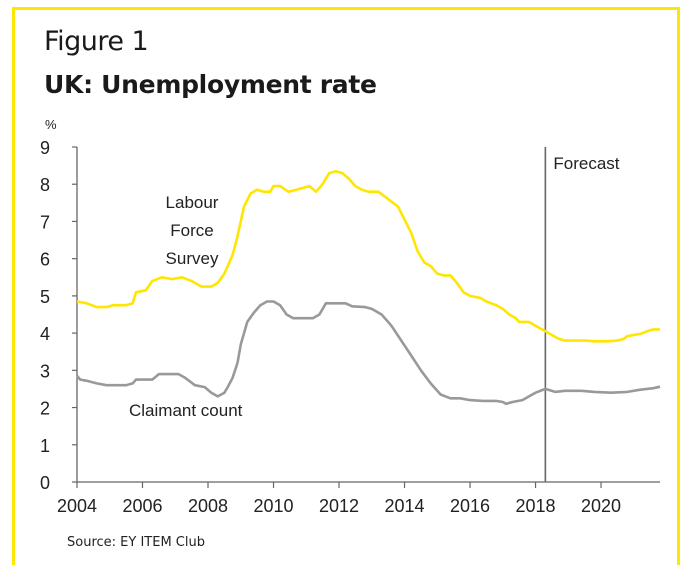 The height and width of the screenshot is (567, 694). What do you see at coordinates (96, 41) in the screenshot?
I see `figure-label: Figure 1` at bounding box center [96, 41].